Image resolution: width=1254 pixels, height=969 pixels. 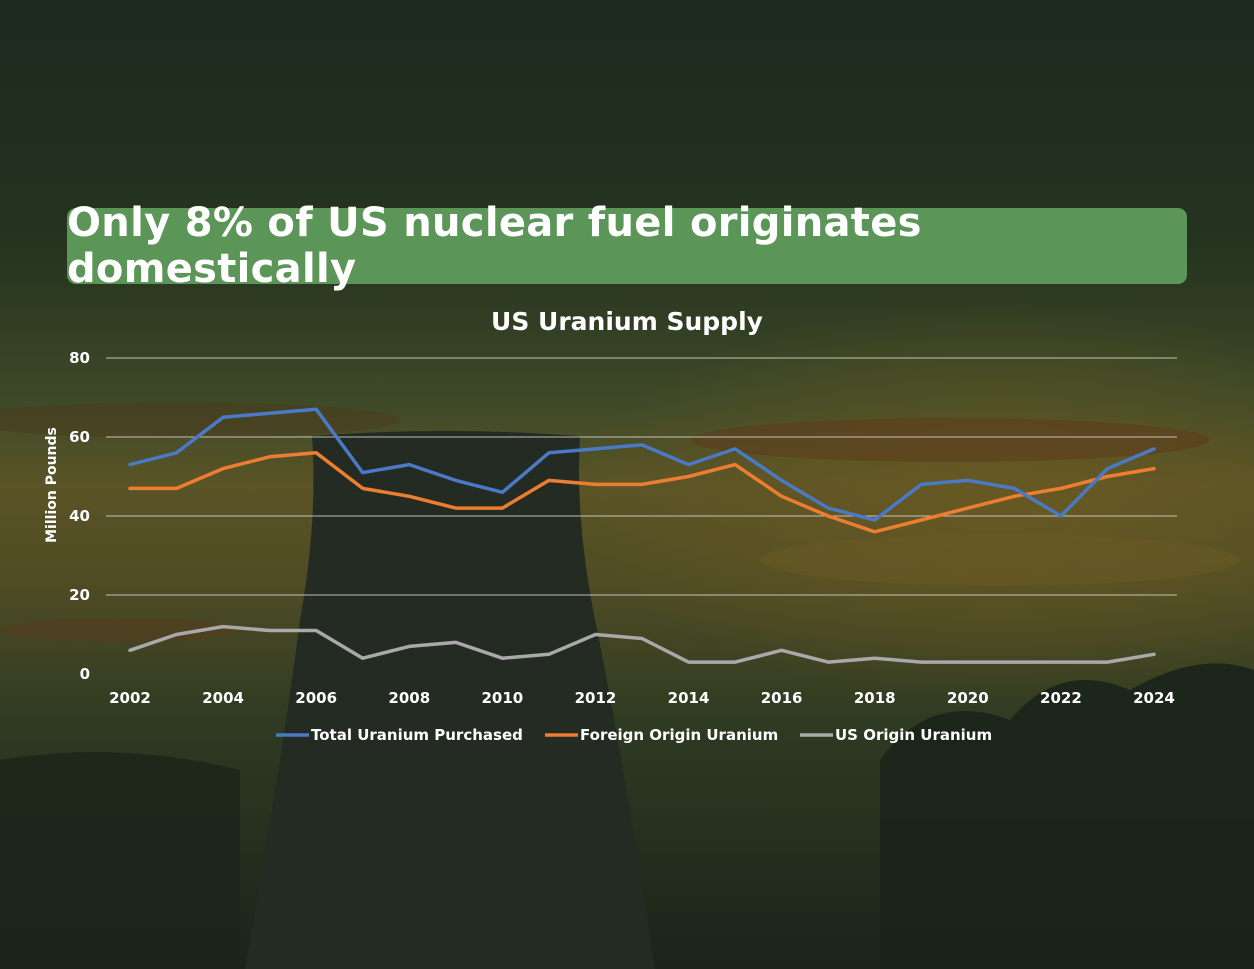 I want to click on x-tick-2012: 2012, so click(x=596, y=698).